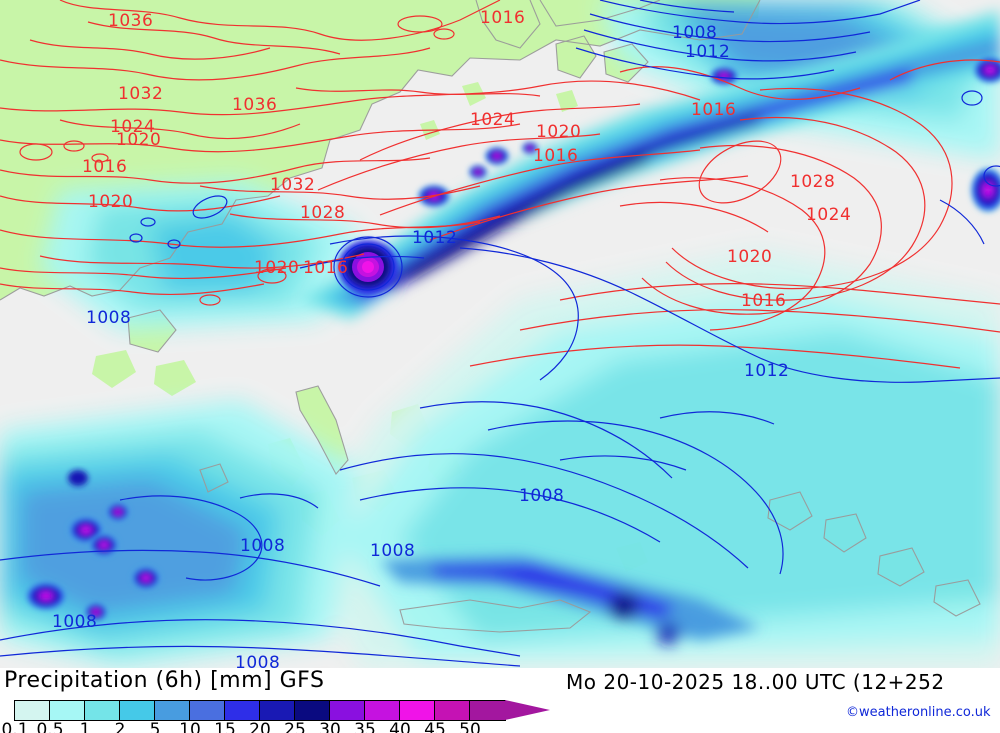  I want to click on copyright-notice: ©weatheronline.co.uk, so click(918, 712).